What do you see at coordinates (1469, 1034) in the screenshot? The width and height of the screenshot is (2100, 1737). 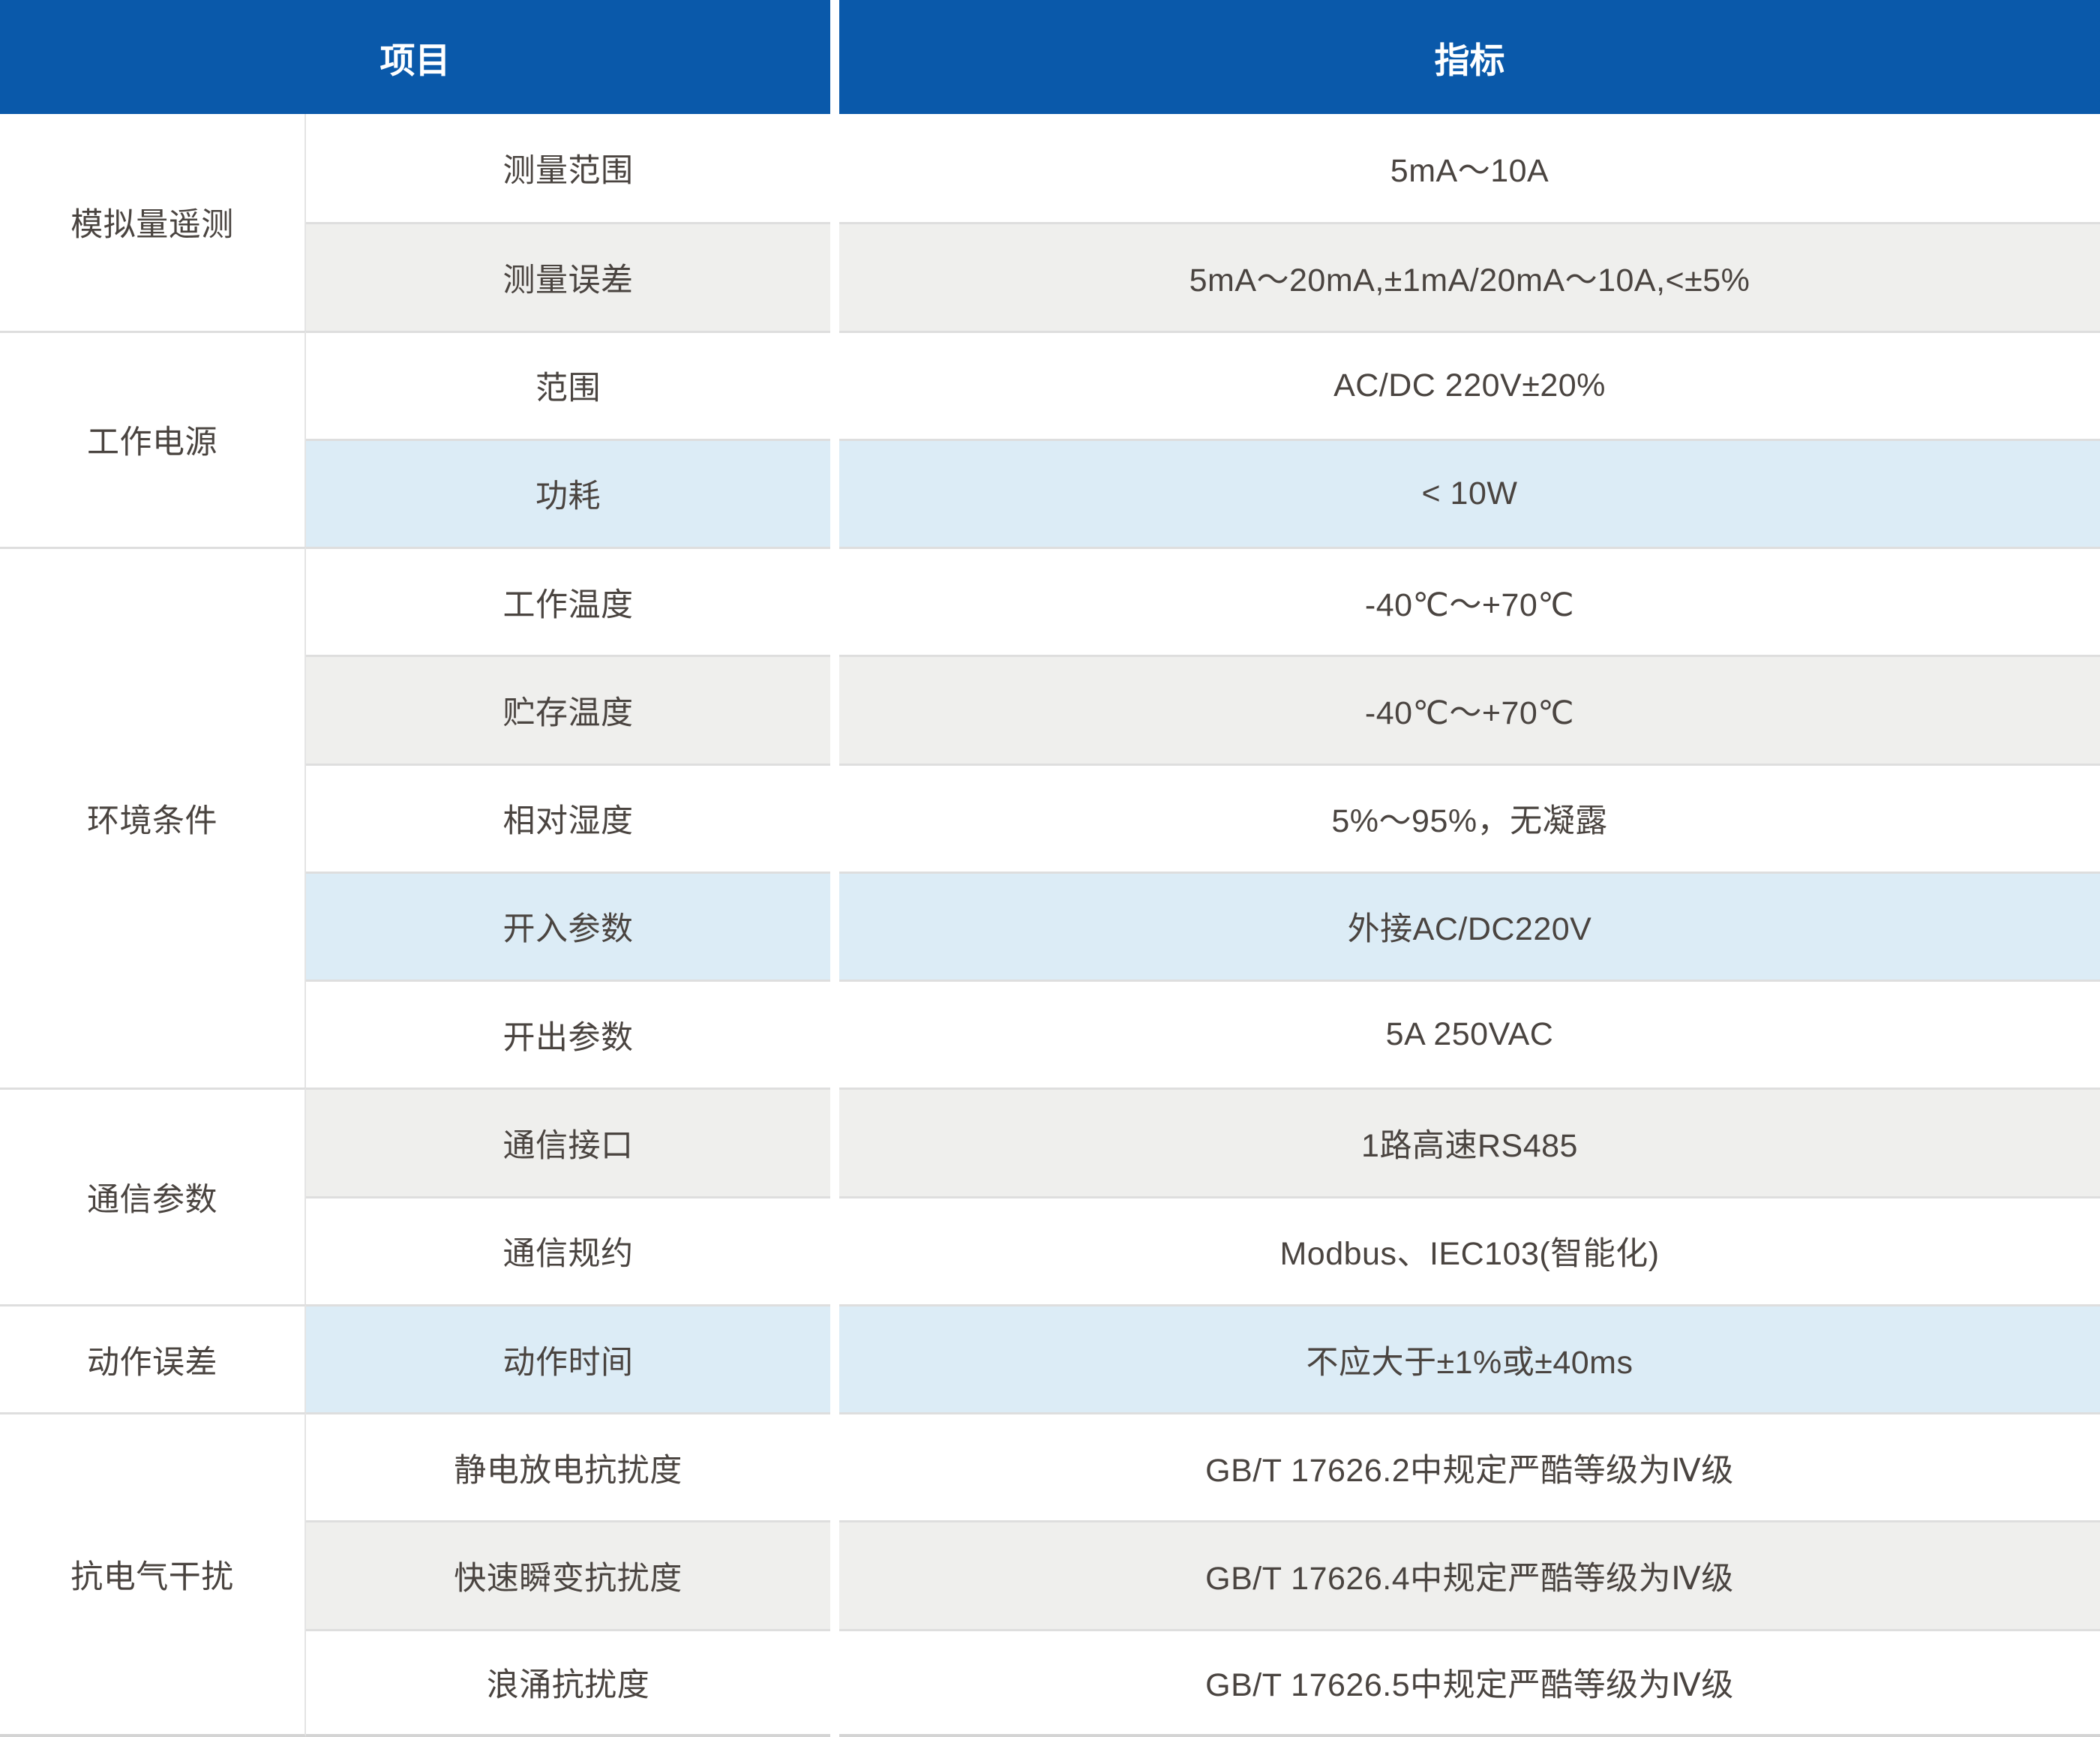 I see `spec-value-cell: 5A 250VAC` at bounding box center [1469, 1034].